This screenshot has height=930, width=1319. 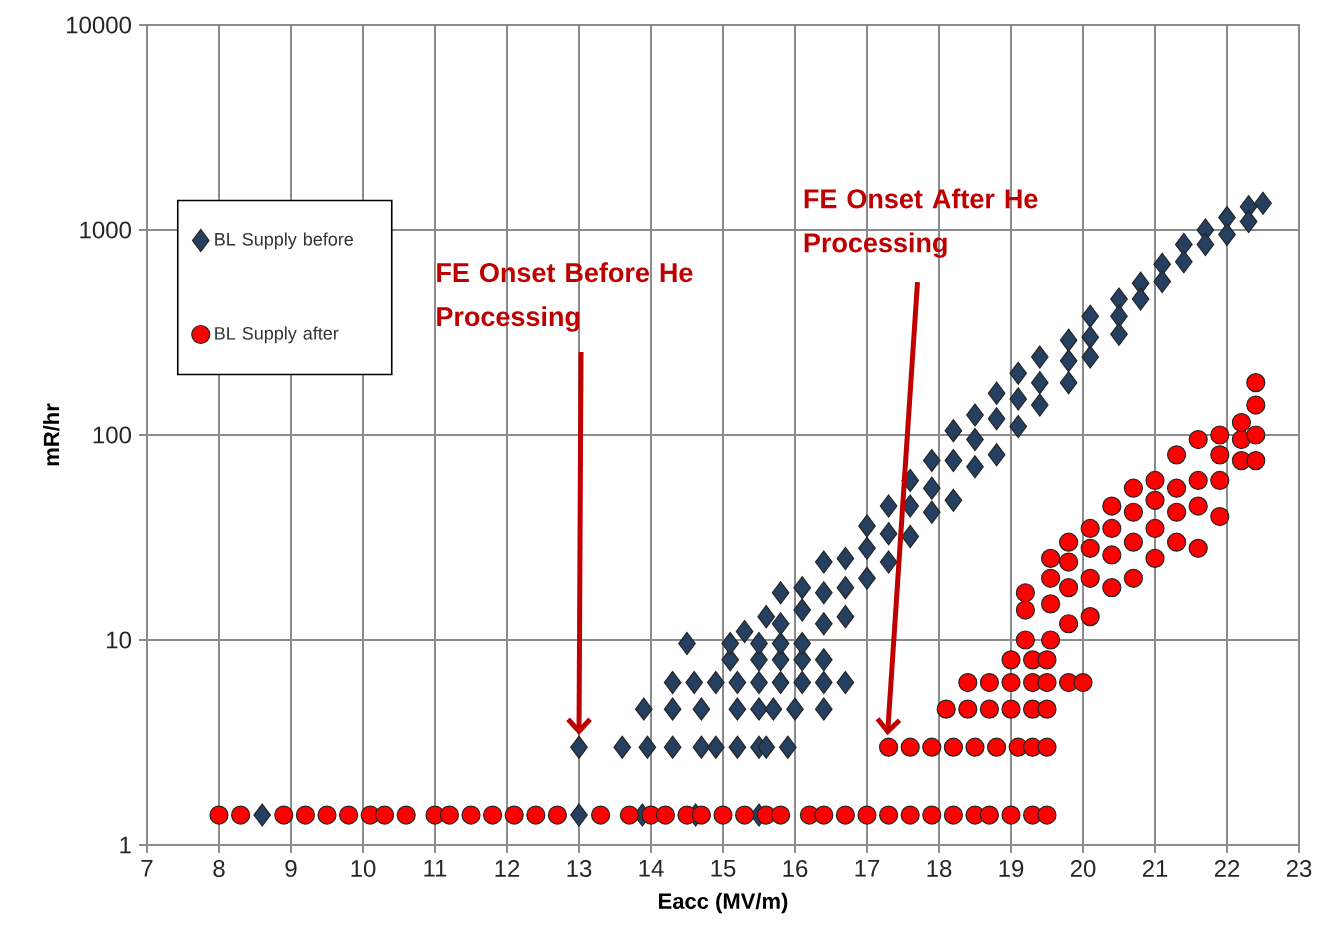 What do you see at coordinates (795, 869) in the screenshot?
I see `x-tick-label: 16` at bounding box center [795, 869].